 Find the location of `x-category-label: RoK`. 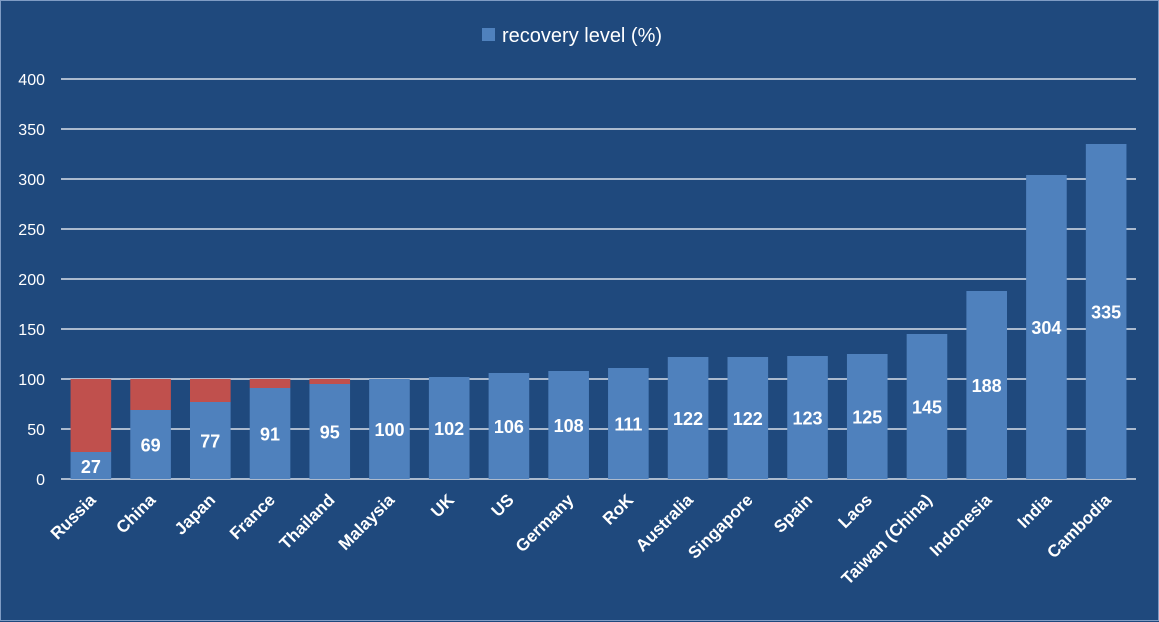

x-category-label: RoK is located at coordinates (618, 509).